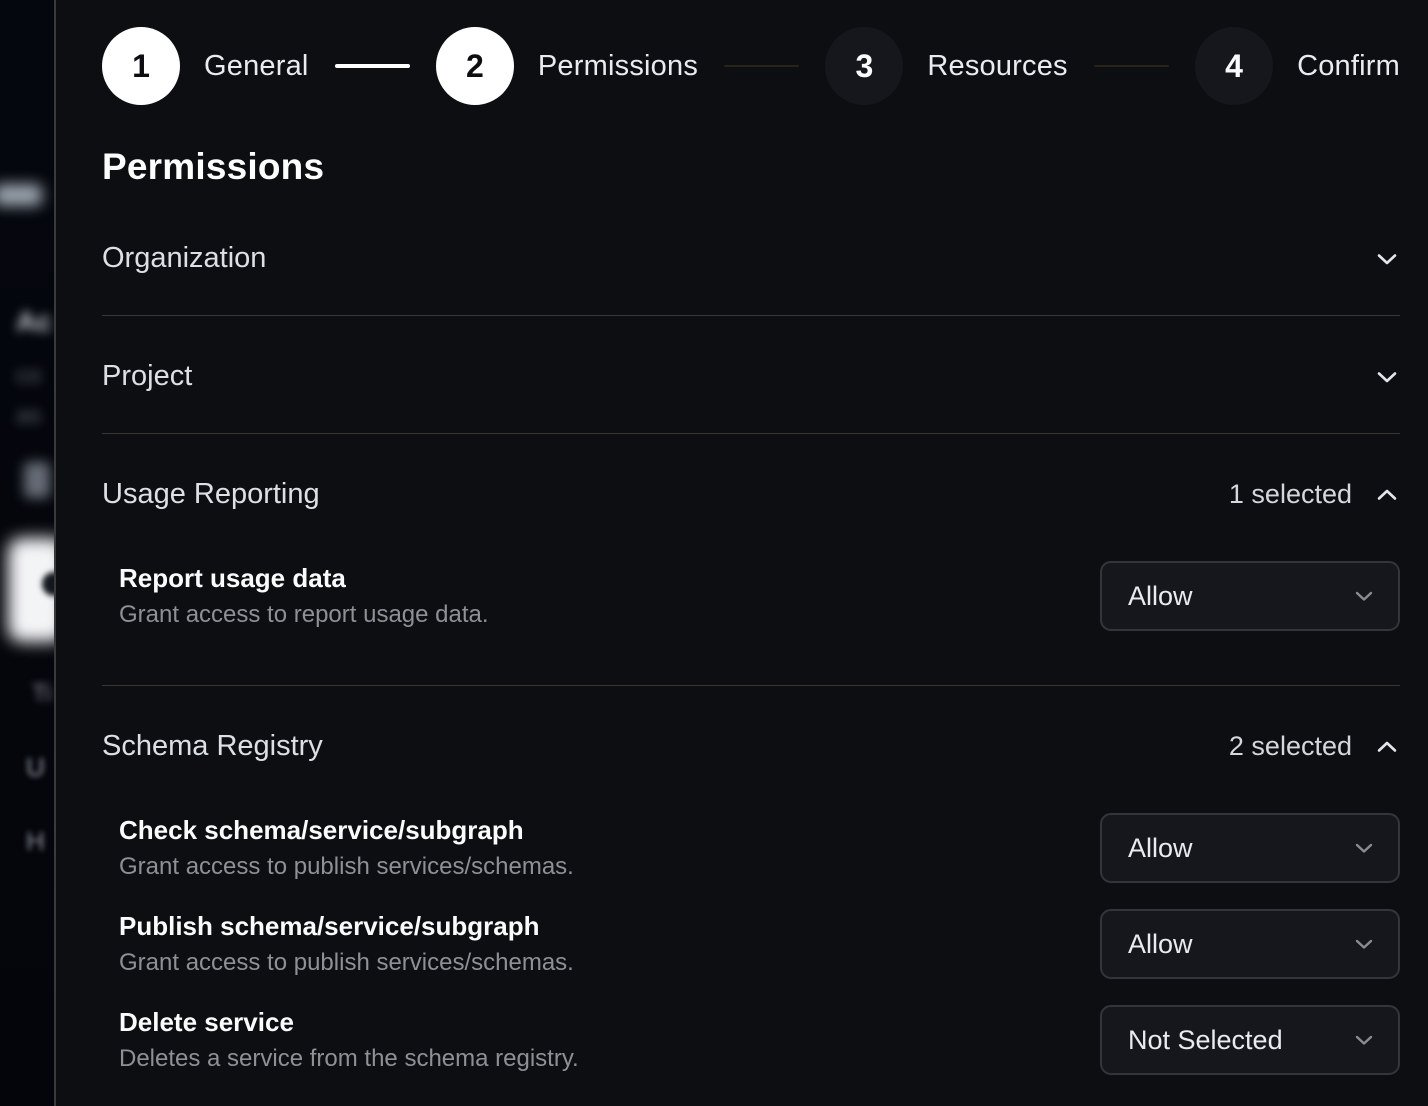 Image resolution: width=1428 pixels, height=1106 pixels. I want to click on step-general: 1 General, so click(205, 66).